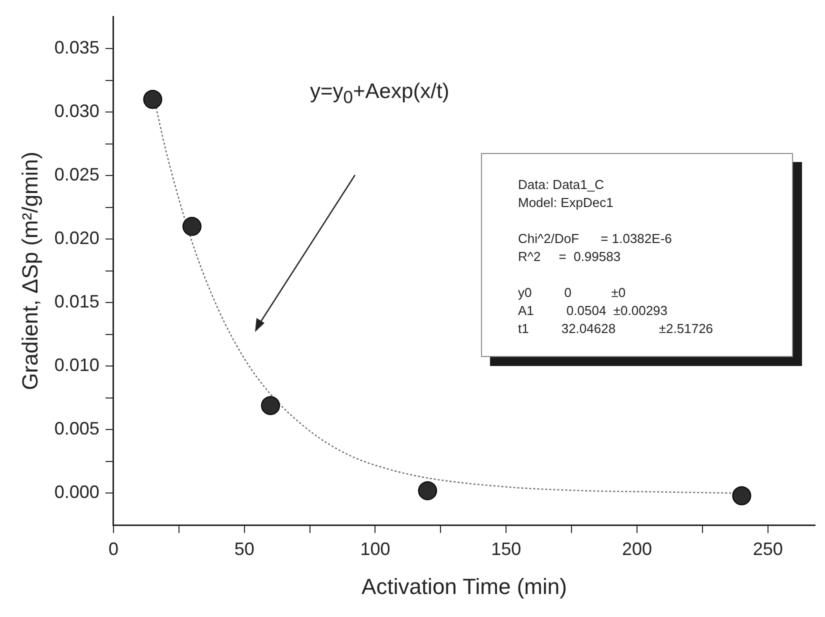  Describe the element at coordinates (77, 365) in the screenshot. I see `y-tick-label: 0.010` at that location.